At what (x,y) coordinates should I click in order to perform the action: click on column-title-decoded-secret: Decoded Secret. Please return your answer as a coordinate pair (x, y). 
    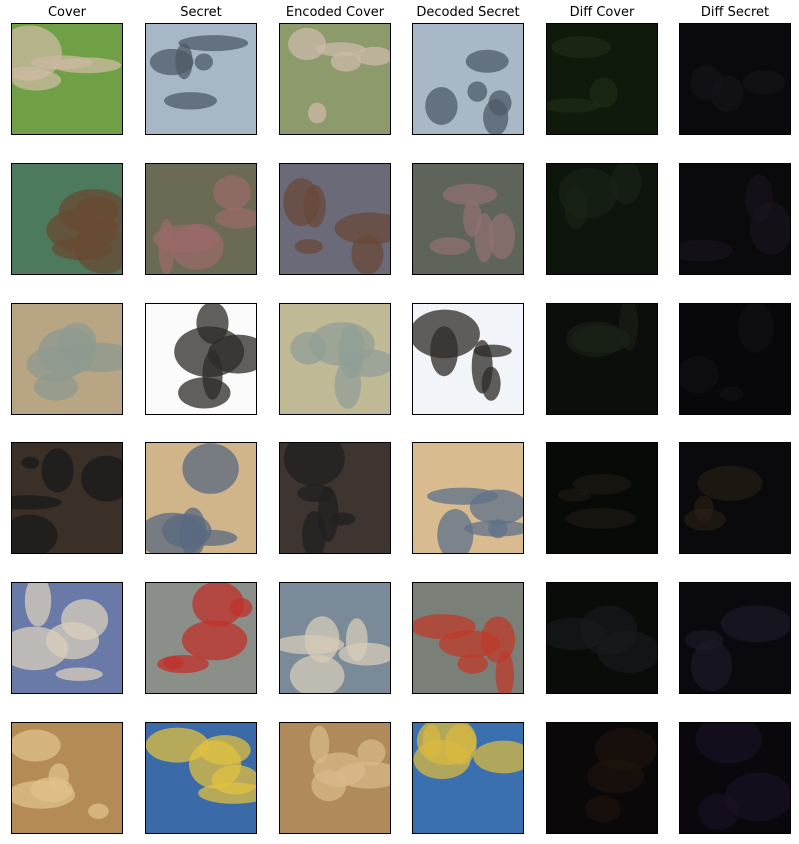
    Looking at the image, I should click on (468, 12).